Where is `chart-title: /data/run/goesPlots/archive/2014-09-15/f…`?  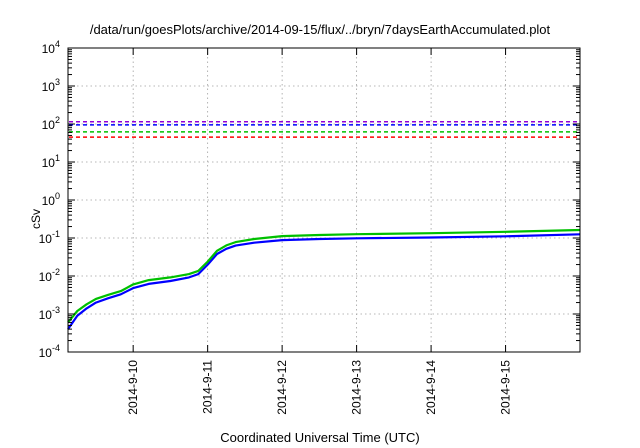 chart-title: /data/run/goesPlots/archive/2014-09-15/f… is located at coordinates (320, 29).